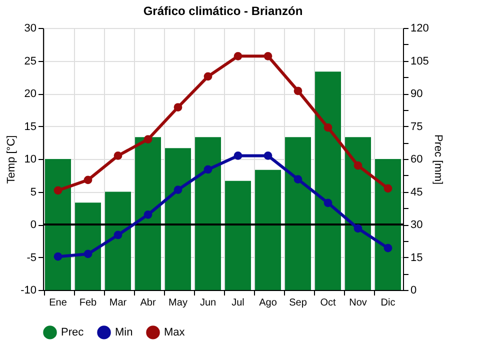 The height and width of the screenshot is (350, 500). Describe the element at coordinates (148, 303) in the screenshot. I see `x-tick-label: Abr` at that location.